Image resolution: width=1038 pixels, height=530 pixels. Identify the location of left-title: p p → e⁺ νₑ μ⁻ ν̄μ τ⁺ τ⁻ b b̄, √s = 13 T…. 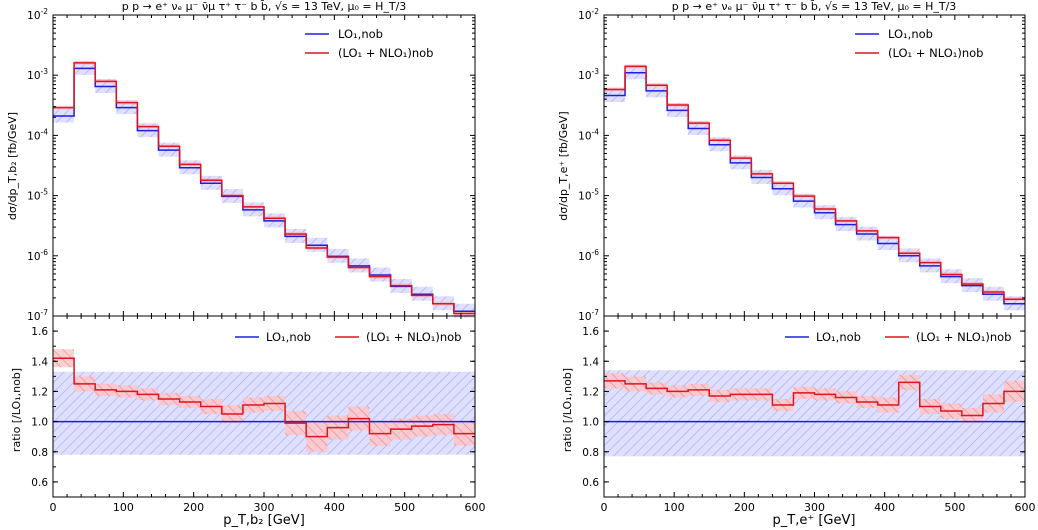
(264, 6).